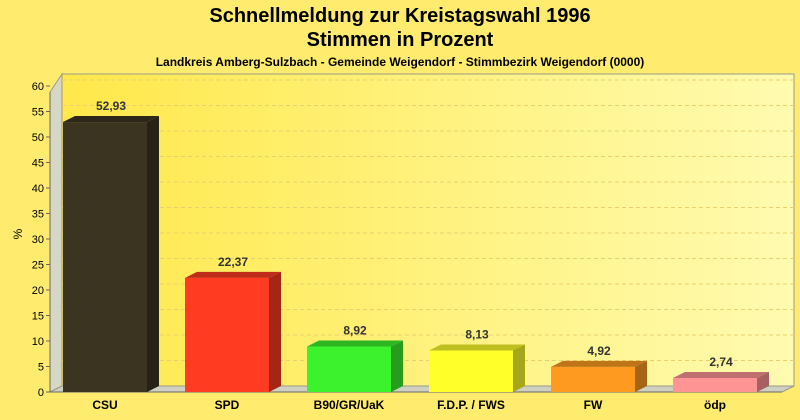 The height and width of the screenshot is (420, 800). I want to click on category-label: CSU, so click(104, 405).